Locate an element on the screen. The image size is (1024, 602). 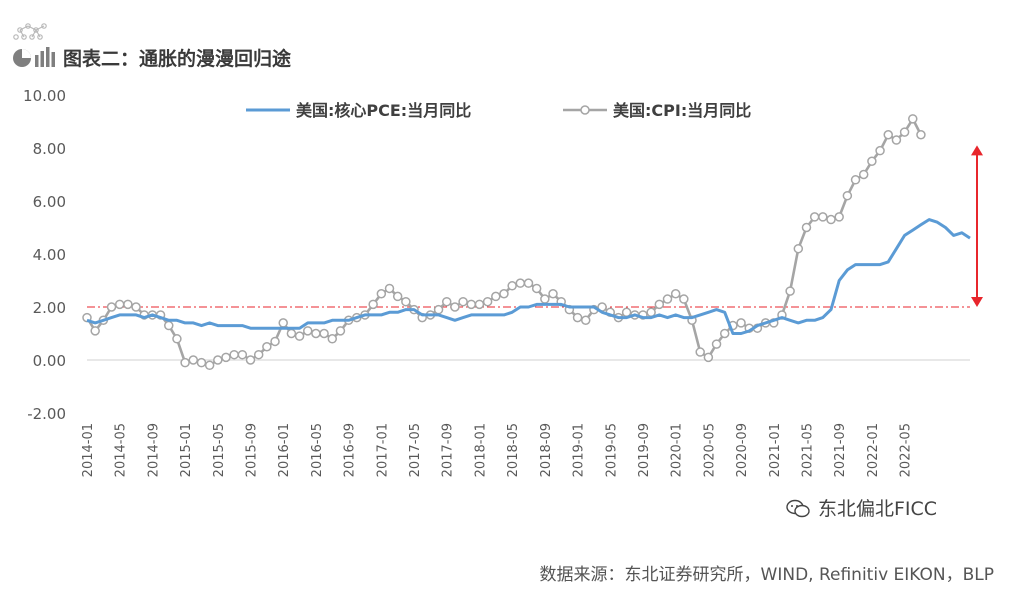
x-tick-label: 2017-09 is located at coordinates (448, 450).